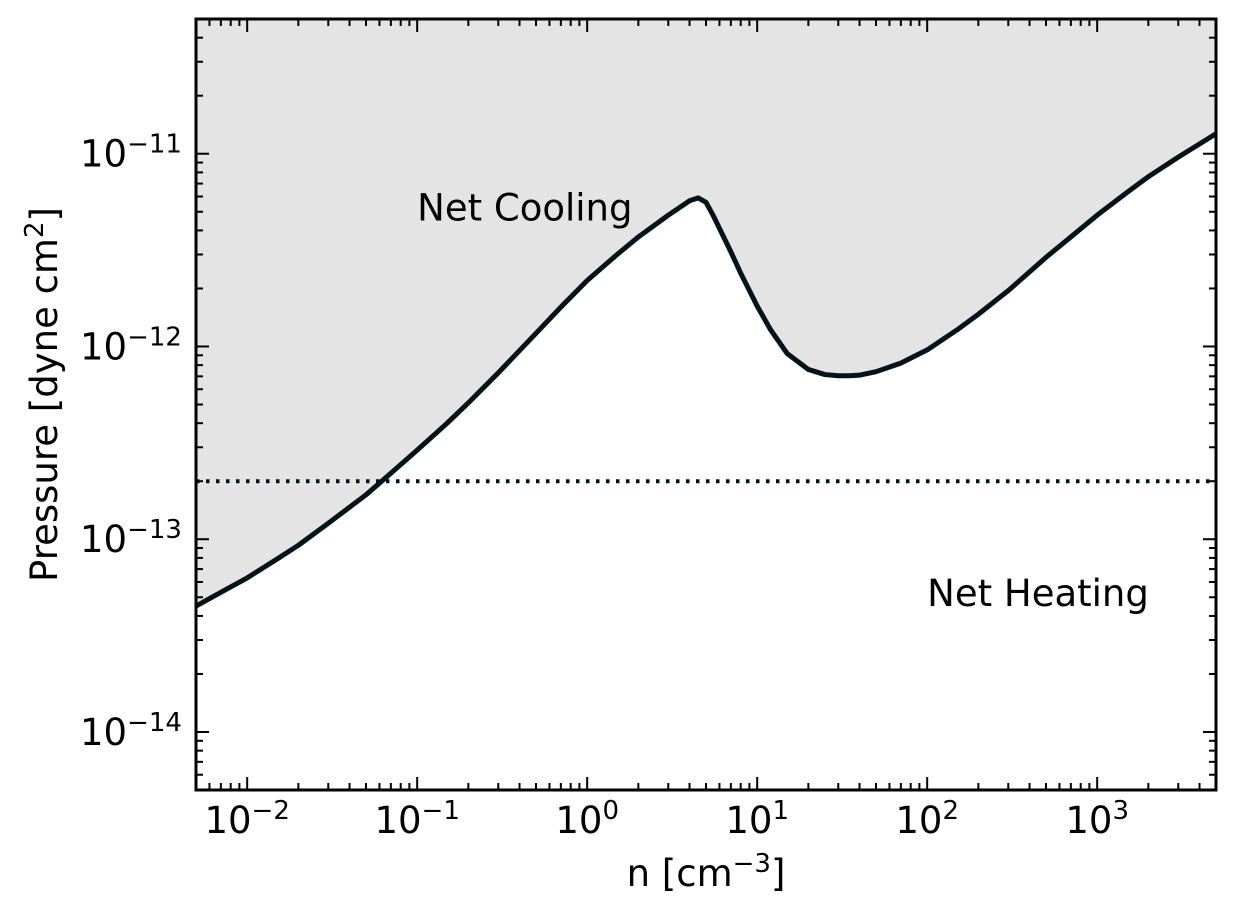  What do you see at coordinates (416, 819) in the screenshot?
I see `x-tick-label: 10⁻¹` at bounding box center [416, 819].